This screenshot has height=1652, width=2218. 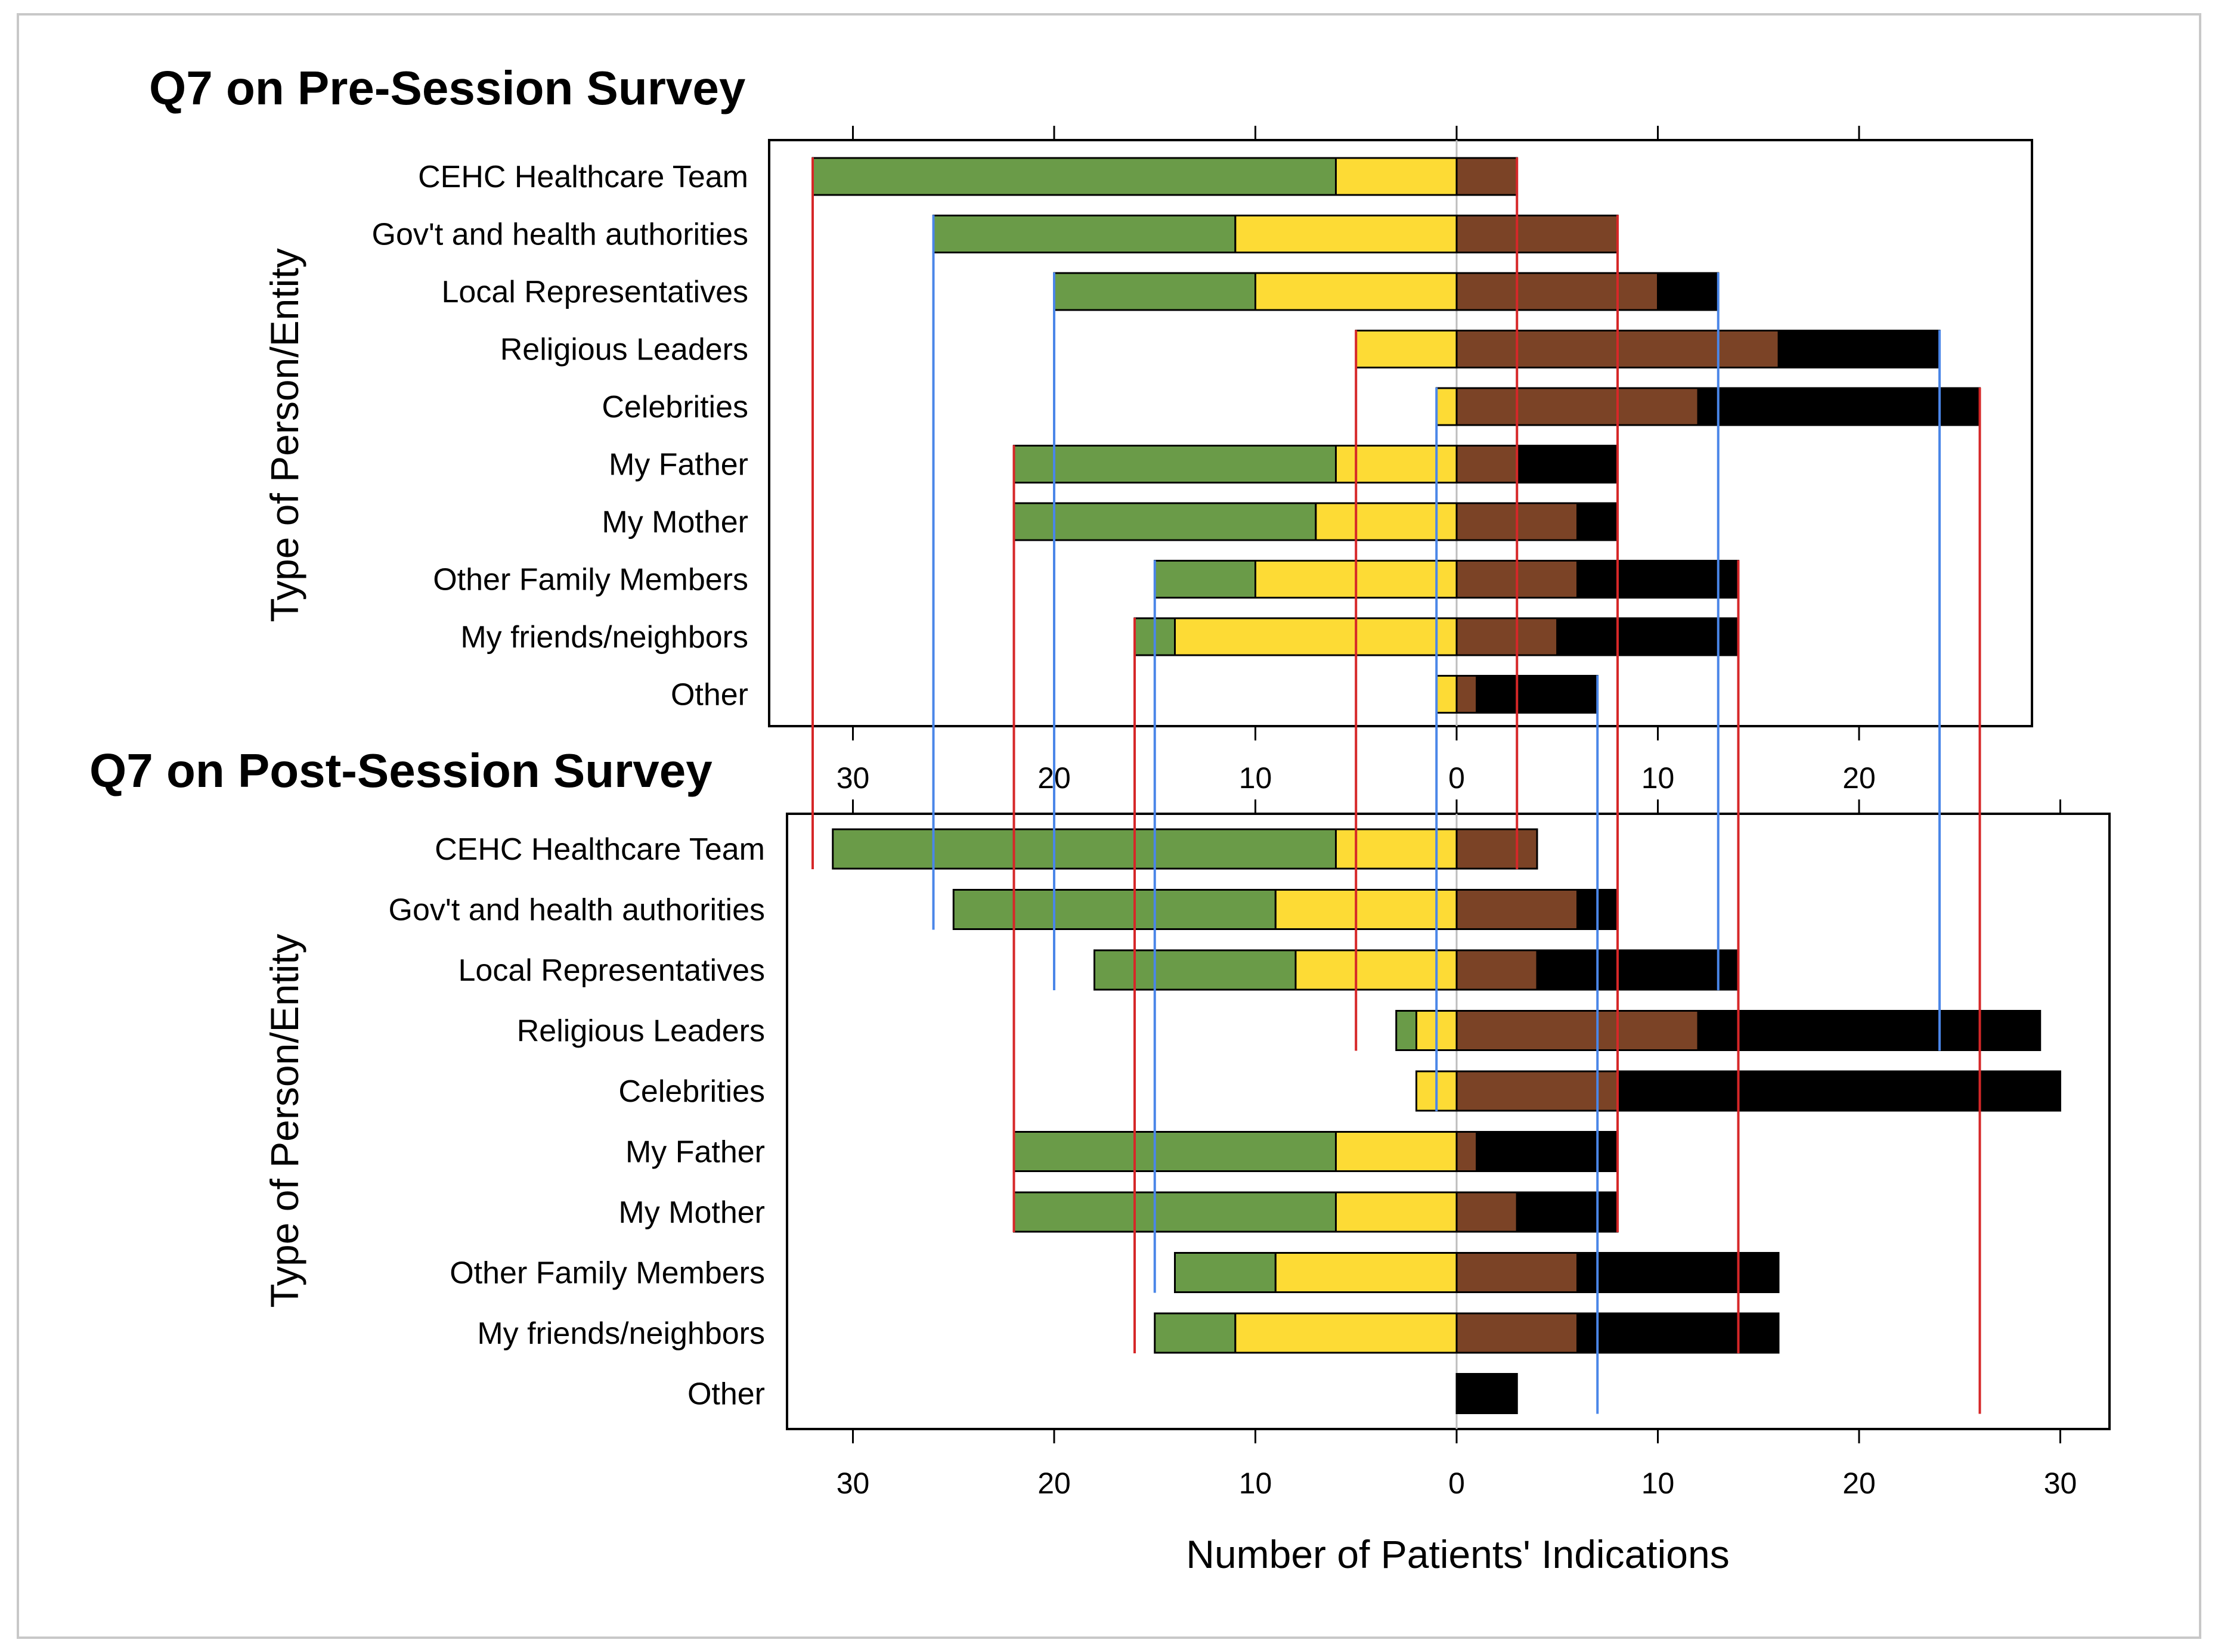 What do you see at coordinates (401, 770) in the screenshot?
I see `post-session-title: Q7 on Post-Session Survey` at bounding box center [401, 770].